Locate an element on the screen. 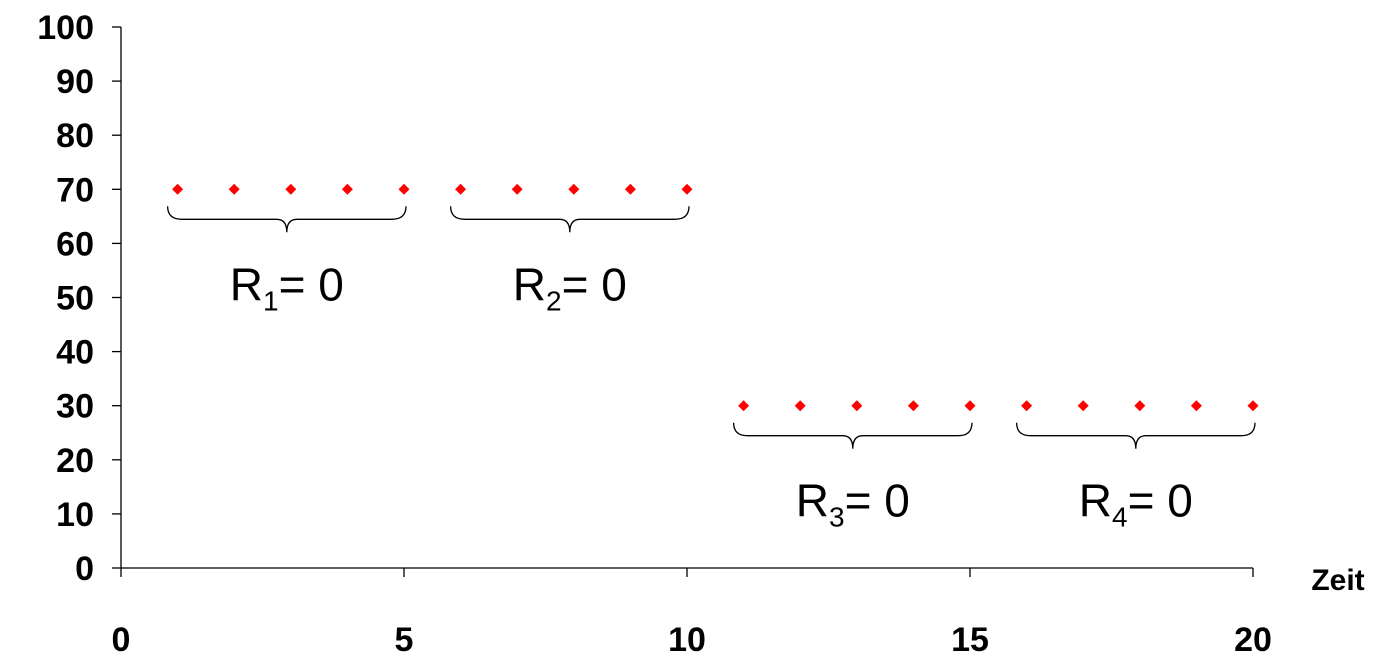 The image size is (1378, 656). y-tick-label: 30 is located at coordinates (75, 407).